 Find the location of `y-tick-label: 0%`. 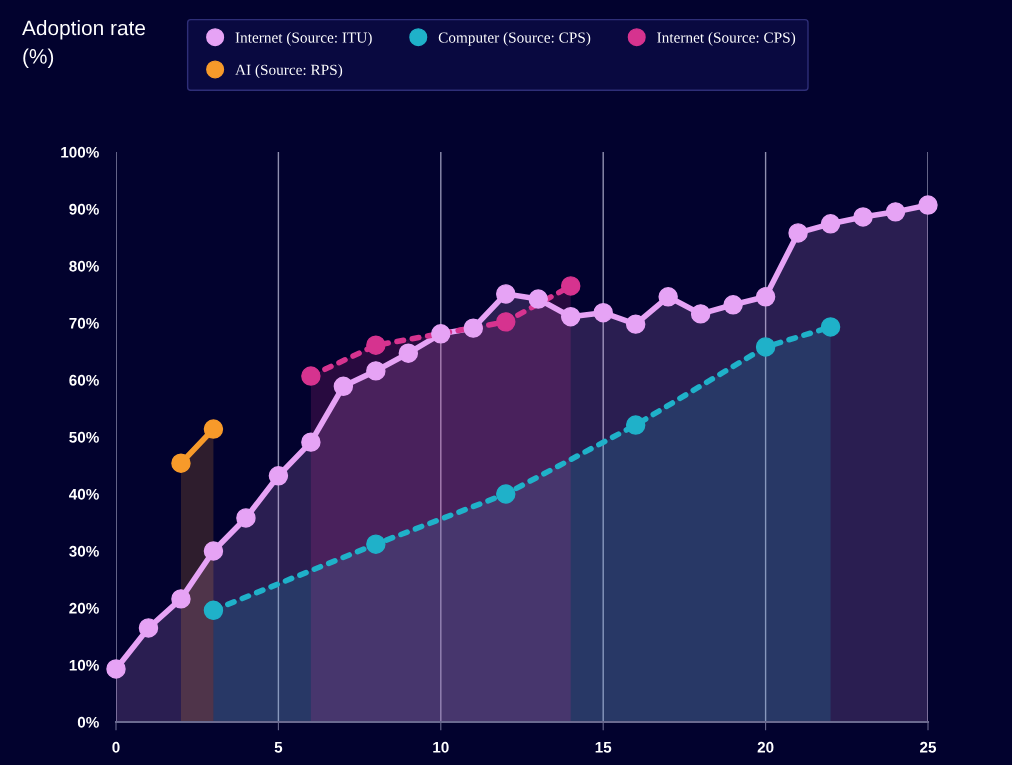

y-tick-label: 0% is located at coordinates (88, 722).